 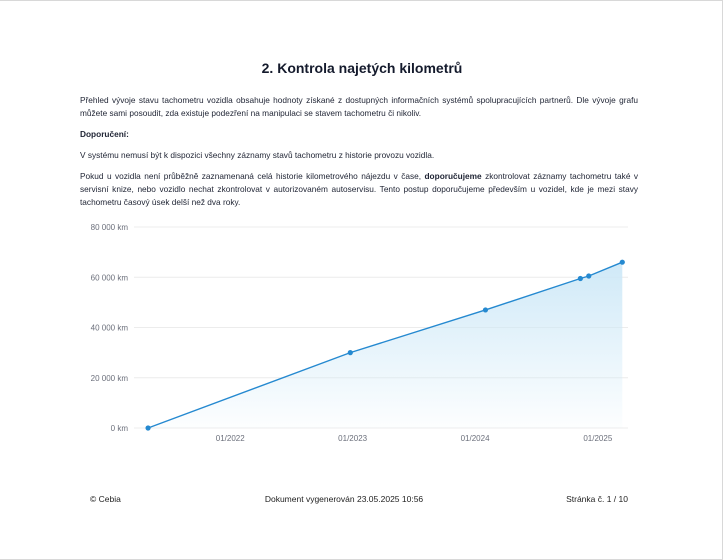 What do you see at coordinates (475, 438) in the screenshot?
I see `x-tick-label: 01/2024` at bounding box center [475, 438].